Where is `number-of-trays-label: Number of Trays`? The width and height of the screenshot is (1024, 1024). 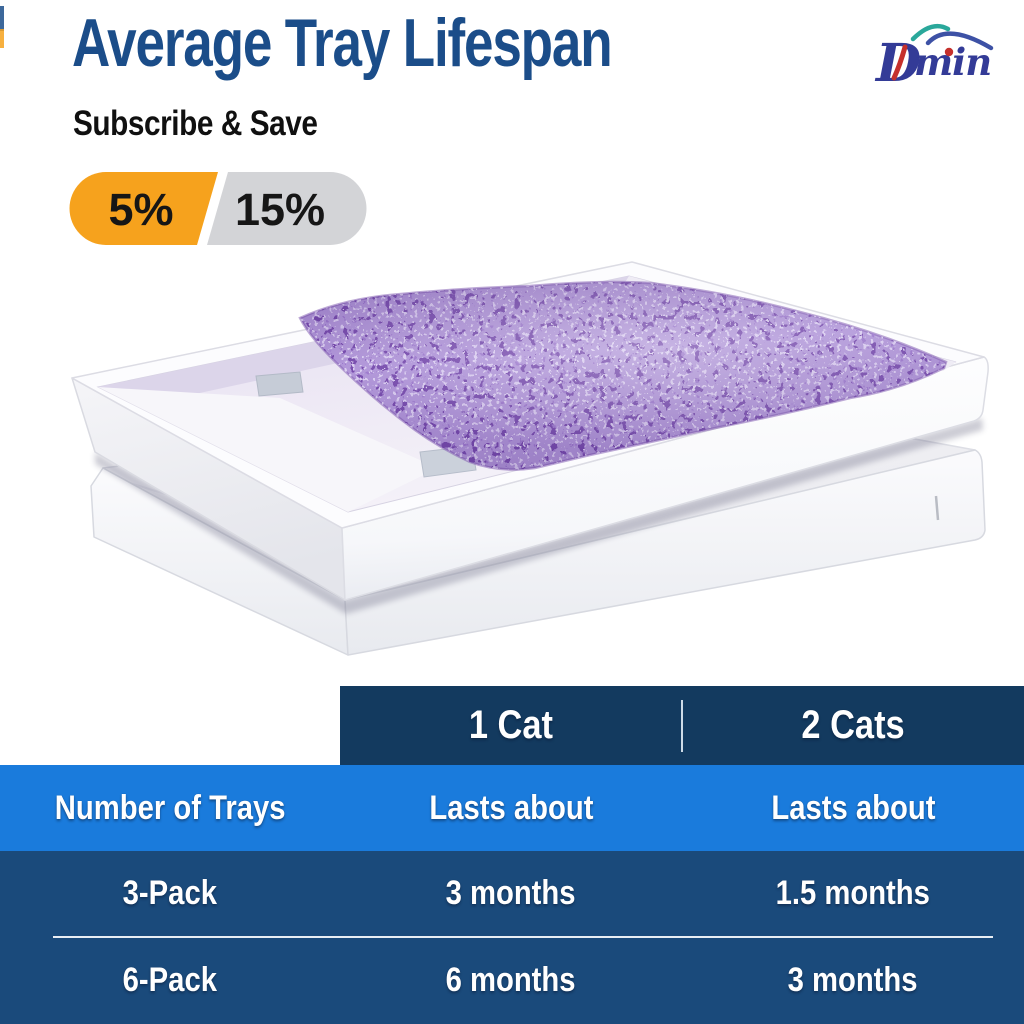
number-of-trays-label: Number of Trays is located at coordinates (170, 807).